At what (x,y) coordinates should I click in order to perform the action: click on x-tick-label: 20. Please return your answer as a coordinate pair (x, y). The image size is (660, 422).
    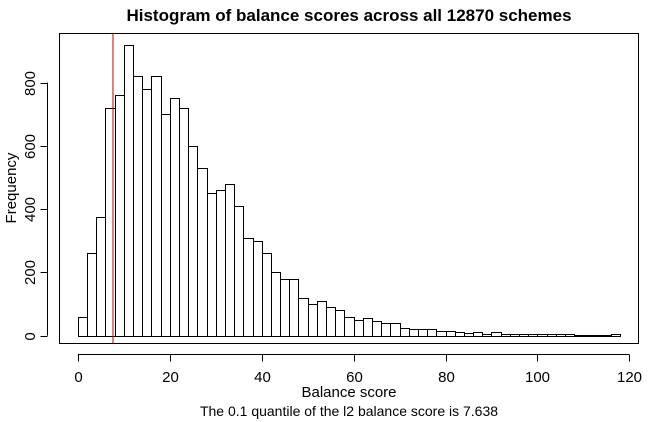
    Looking at the image, I should click on (170, 377).